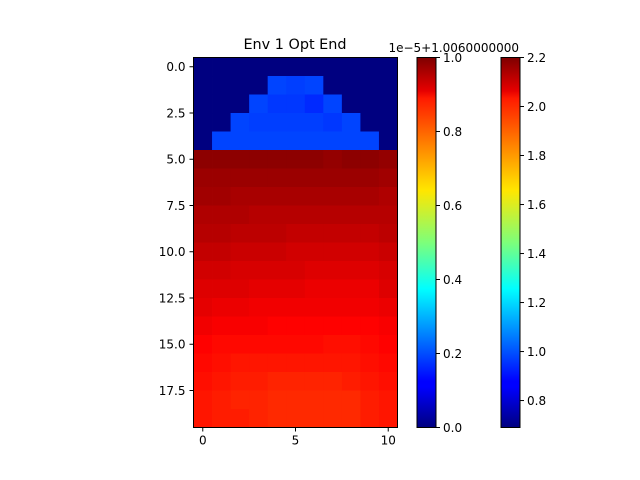  I want to click on y-tick-label: 10.0, so click(172, 252).